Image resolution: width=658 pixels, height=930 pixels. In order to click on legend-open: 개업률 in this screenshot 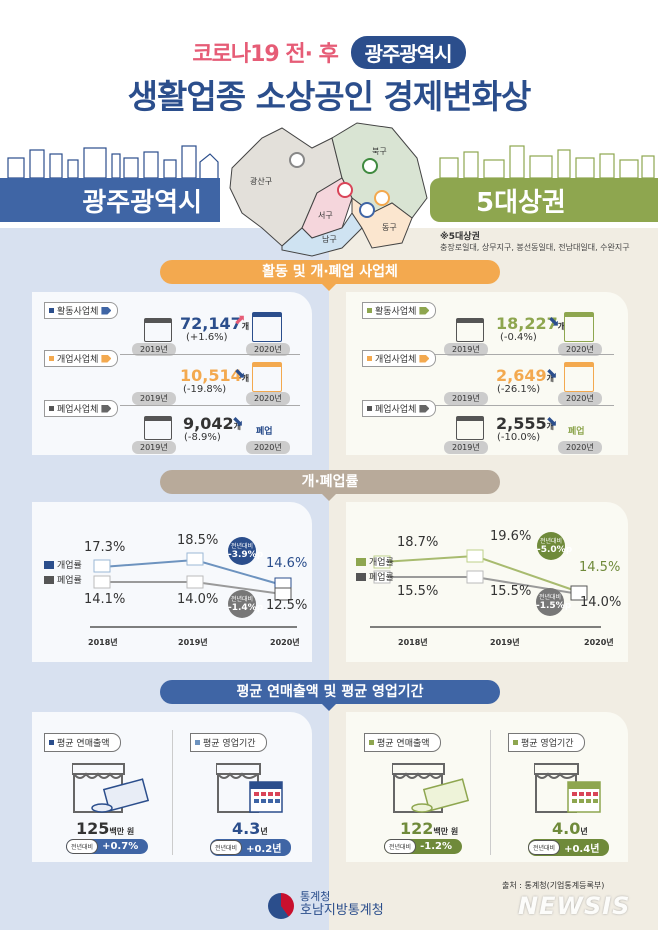, I will do `click(375, 561)`.